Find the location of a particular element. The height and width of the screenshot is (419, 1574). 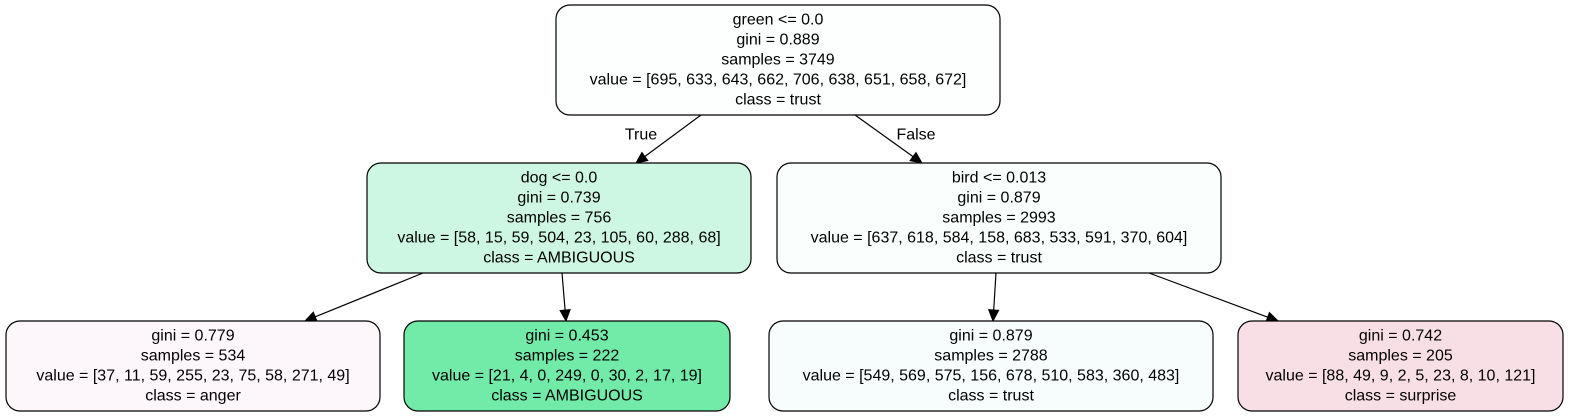

node-text-line: bird <= 0.013 is located at coordinates (999, 178).